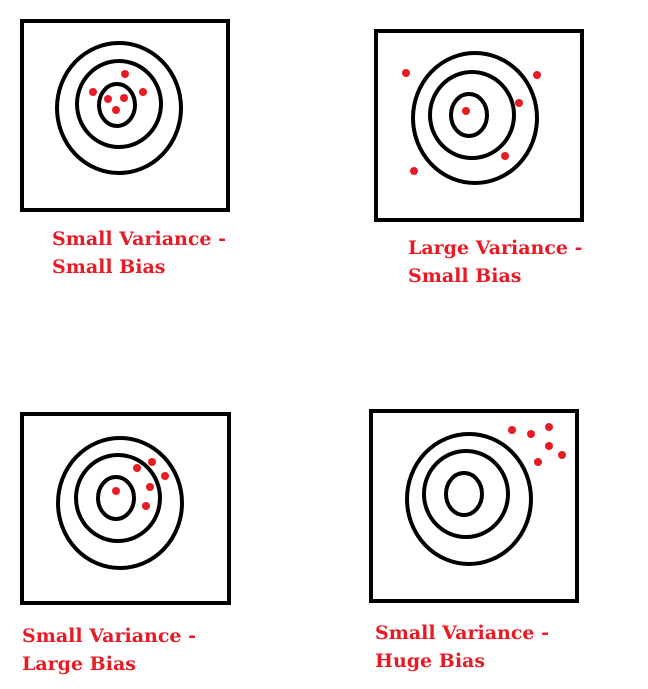 This screenshot has width=648, height=689. Describe the element at coordinates (462, 647) in the screenshot. I see `caption-small-variance-huge-bias: Small Variance - Huge Bias` at that location.